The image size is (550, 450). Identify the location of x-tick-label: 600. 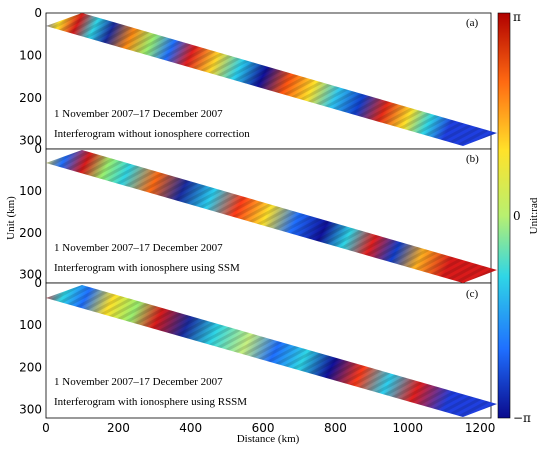
(263, 428).